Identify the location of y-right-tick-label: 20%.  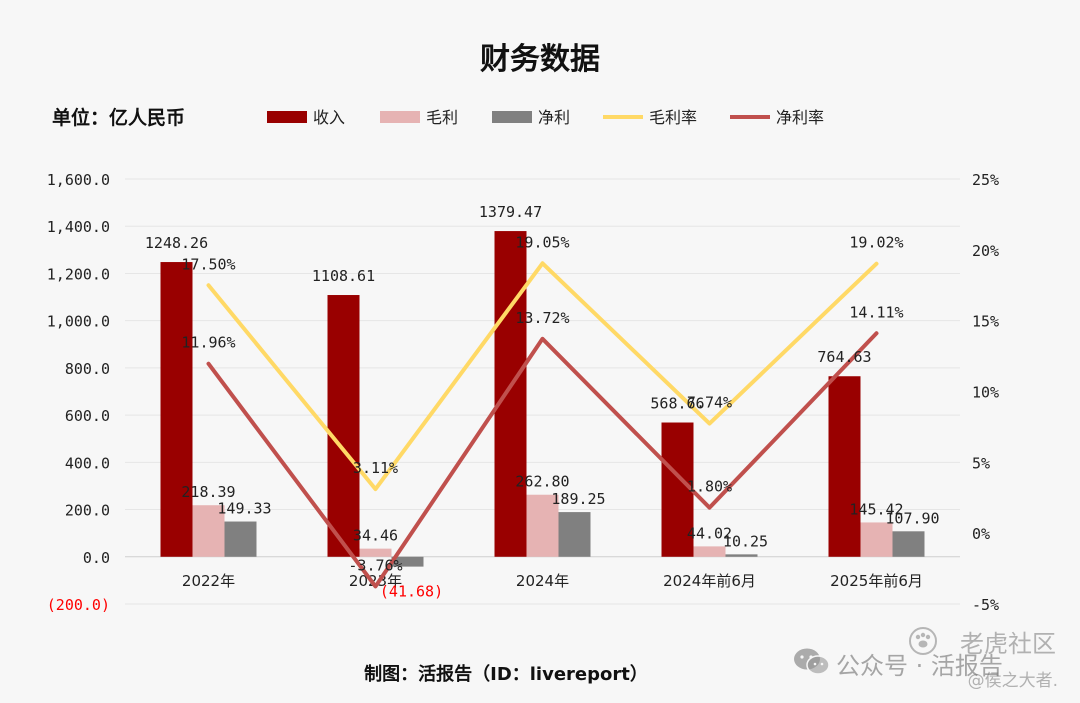
(985, 251).